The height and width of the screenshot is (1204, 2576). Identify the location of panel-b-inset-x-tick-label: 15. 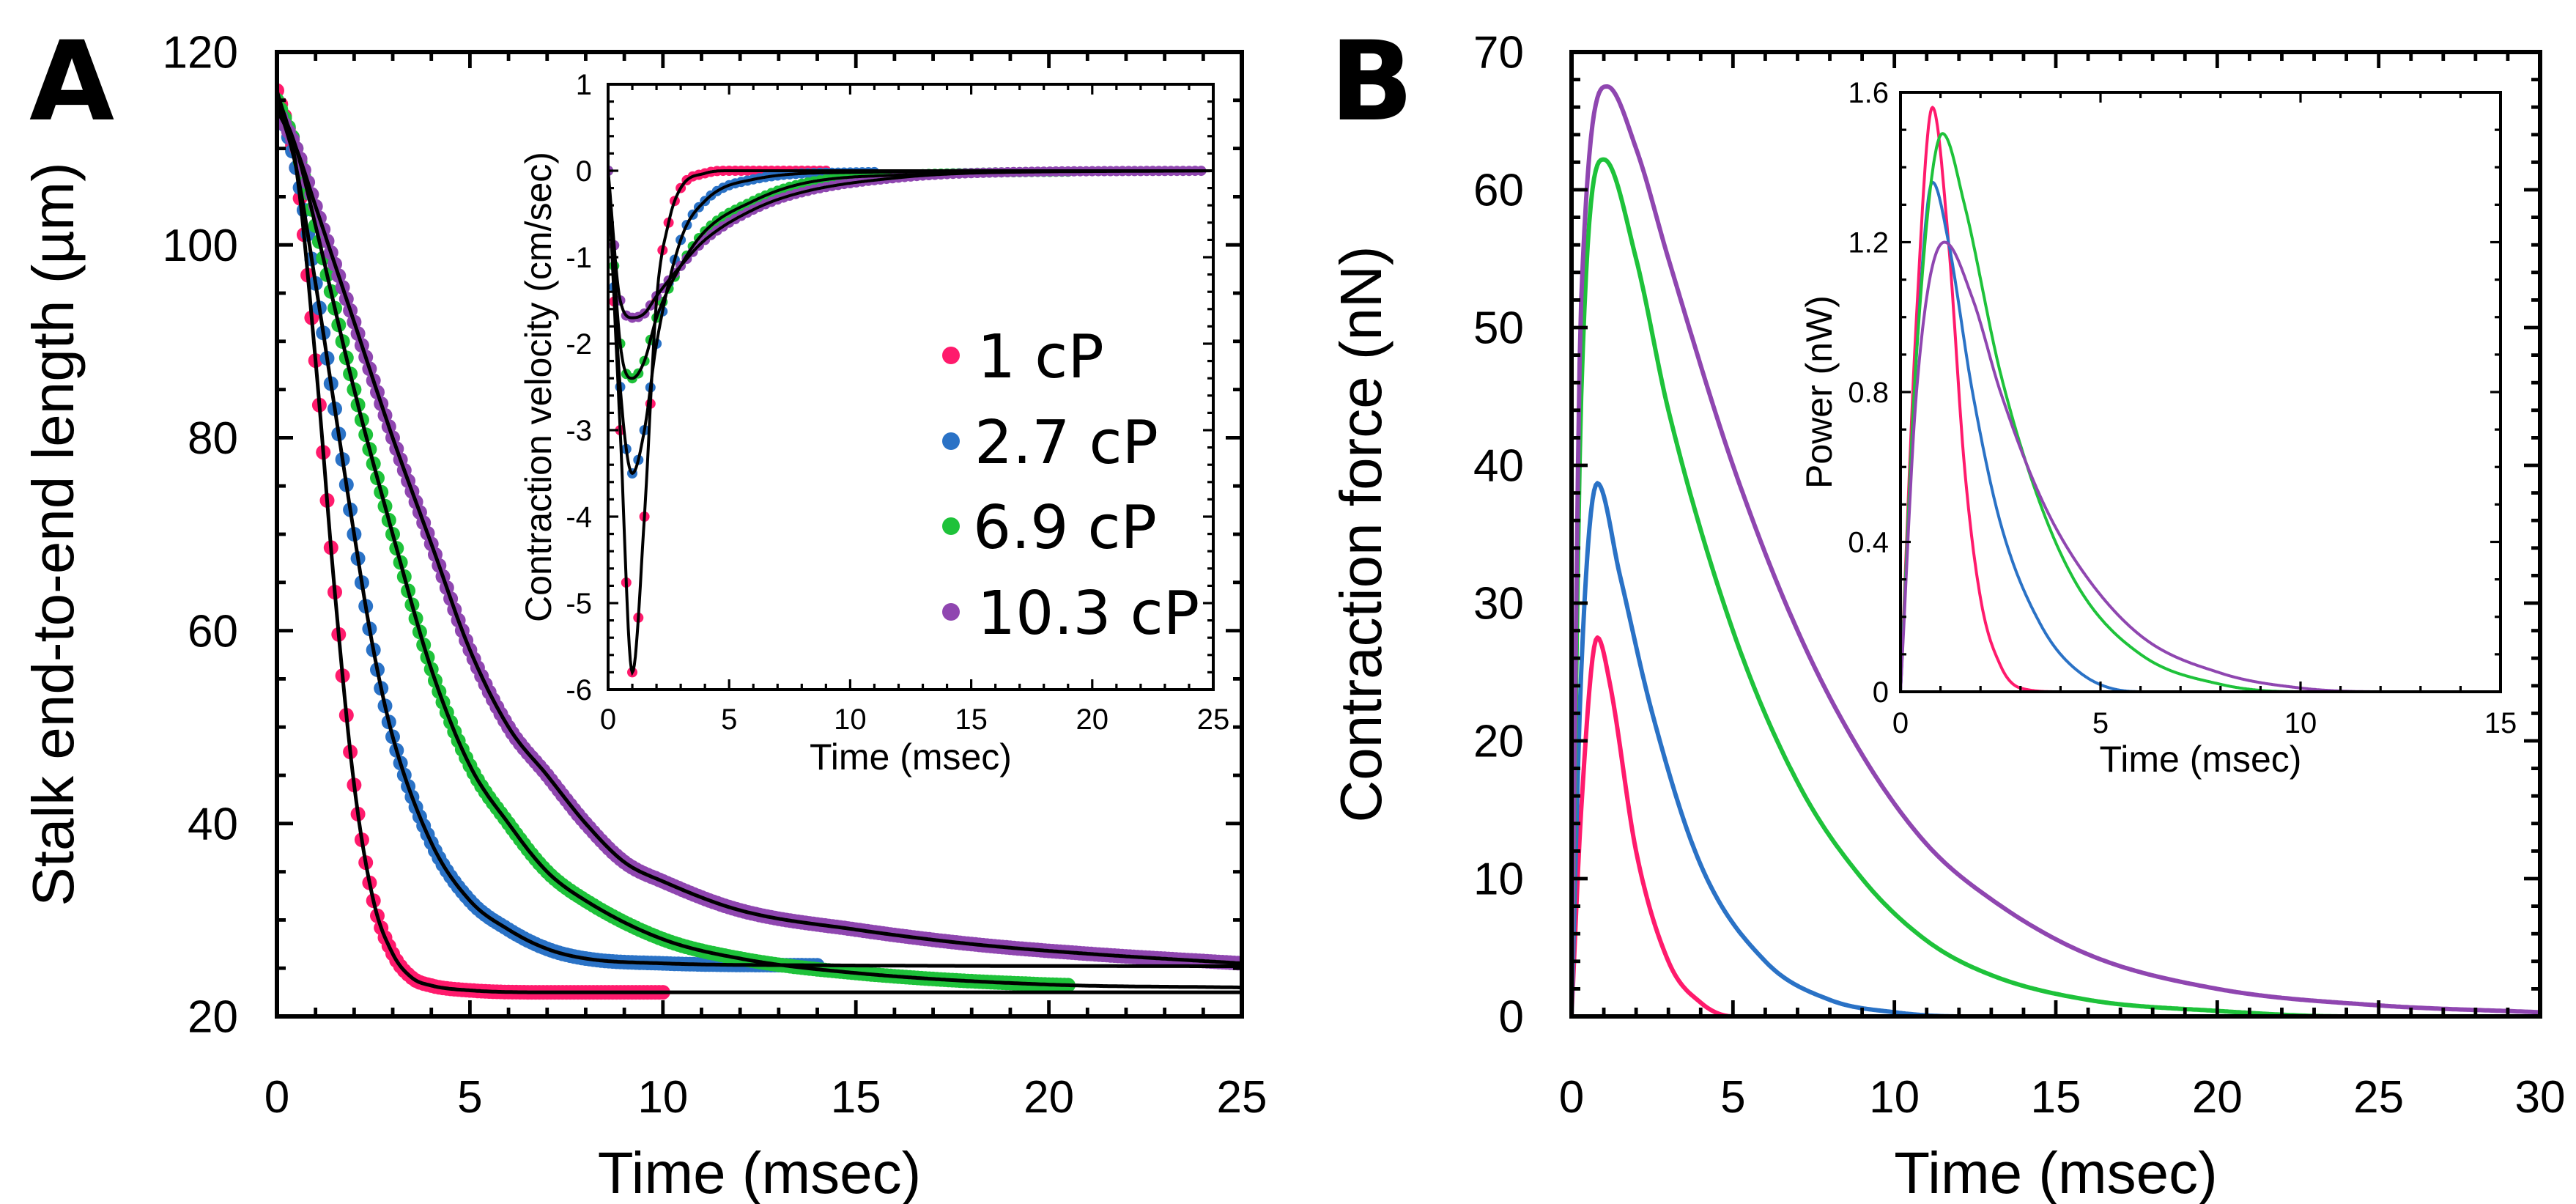
(2500, 723).